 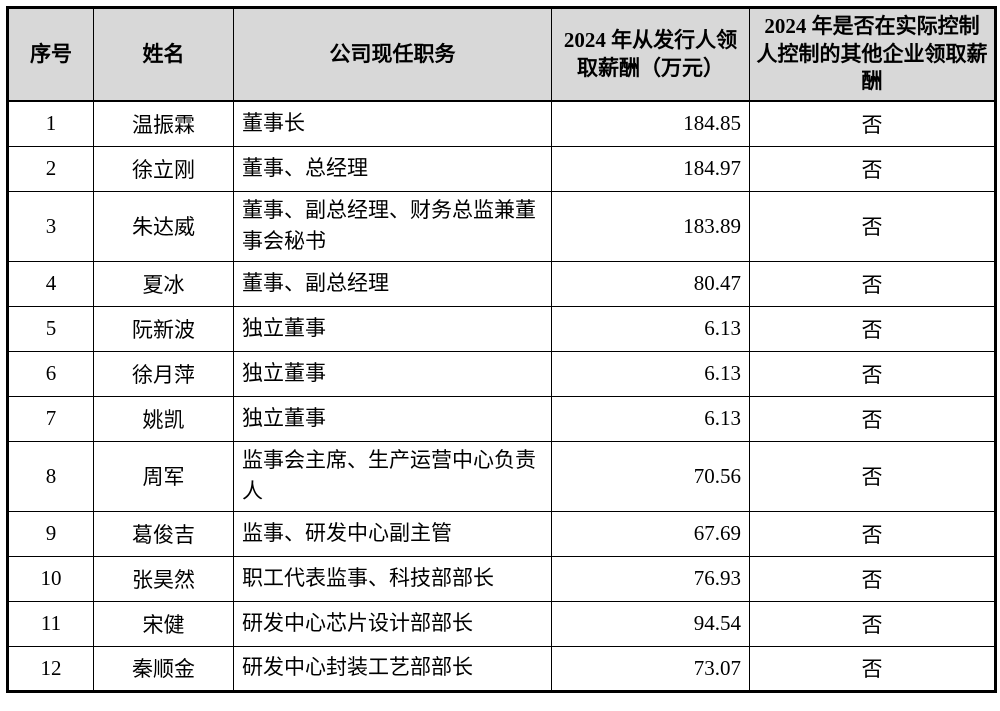 I want to click on cell-position: 职工代表监事、科技部部长, so click(x=392, y=578).